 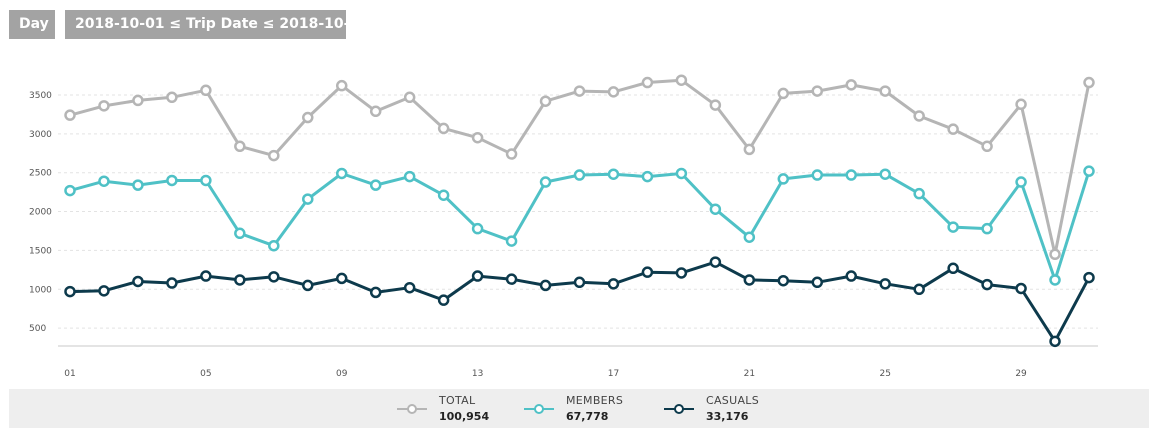 I want to click on x-tick-label: 09, so click(x=342, y=374).